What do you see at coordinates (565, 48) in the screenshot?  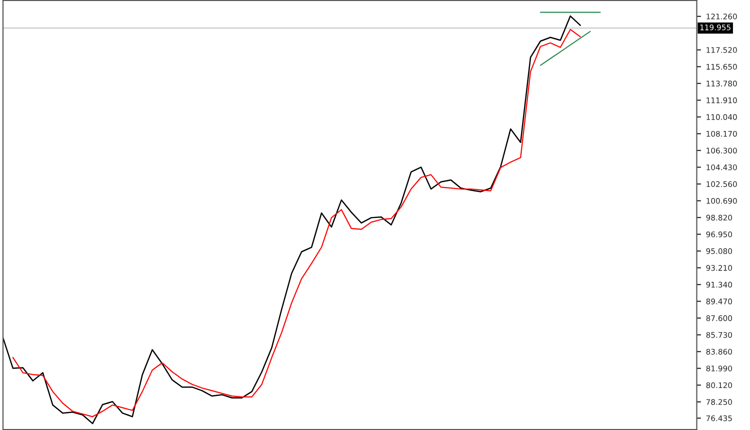 I see `line-series` at bounding box center [565, 48].